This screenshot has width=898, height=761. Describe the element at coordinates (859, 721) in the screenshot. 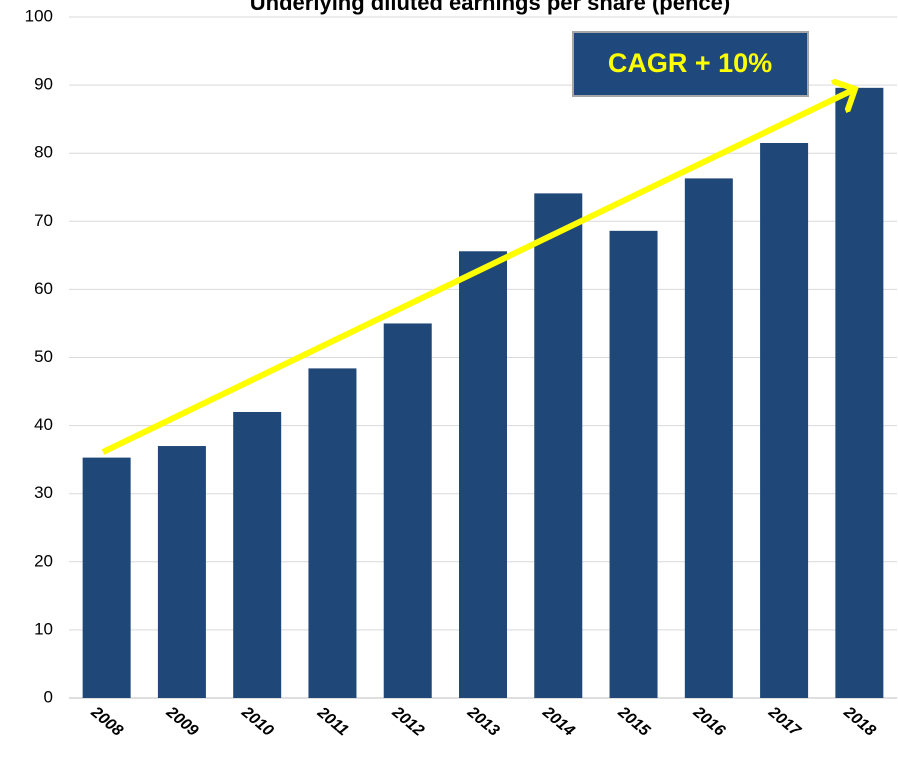

I see `x-tick-label: 2018` at that location.